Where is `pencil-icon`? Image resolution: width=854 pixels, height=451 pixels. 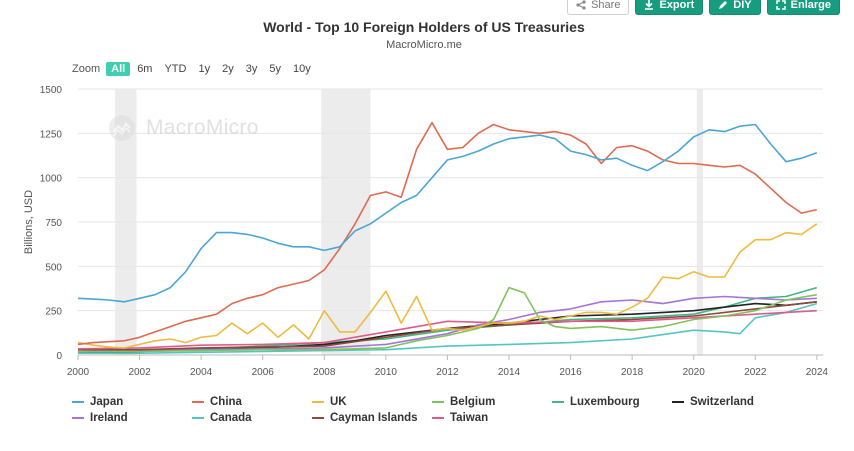 pencil-icon is located at coordinates (723, 5).